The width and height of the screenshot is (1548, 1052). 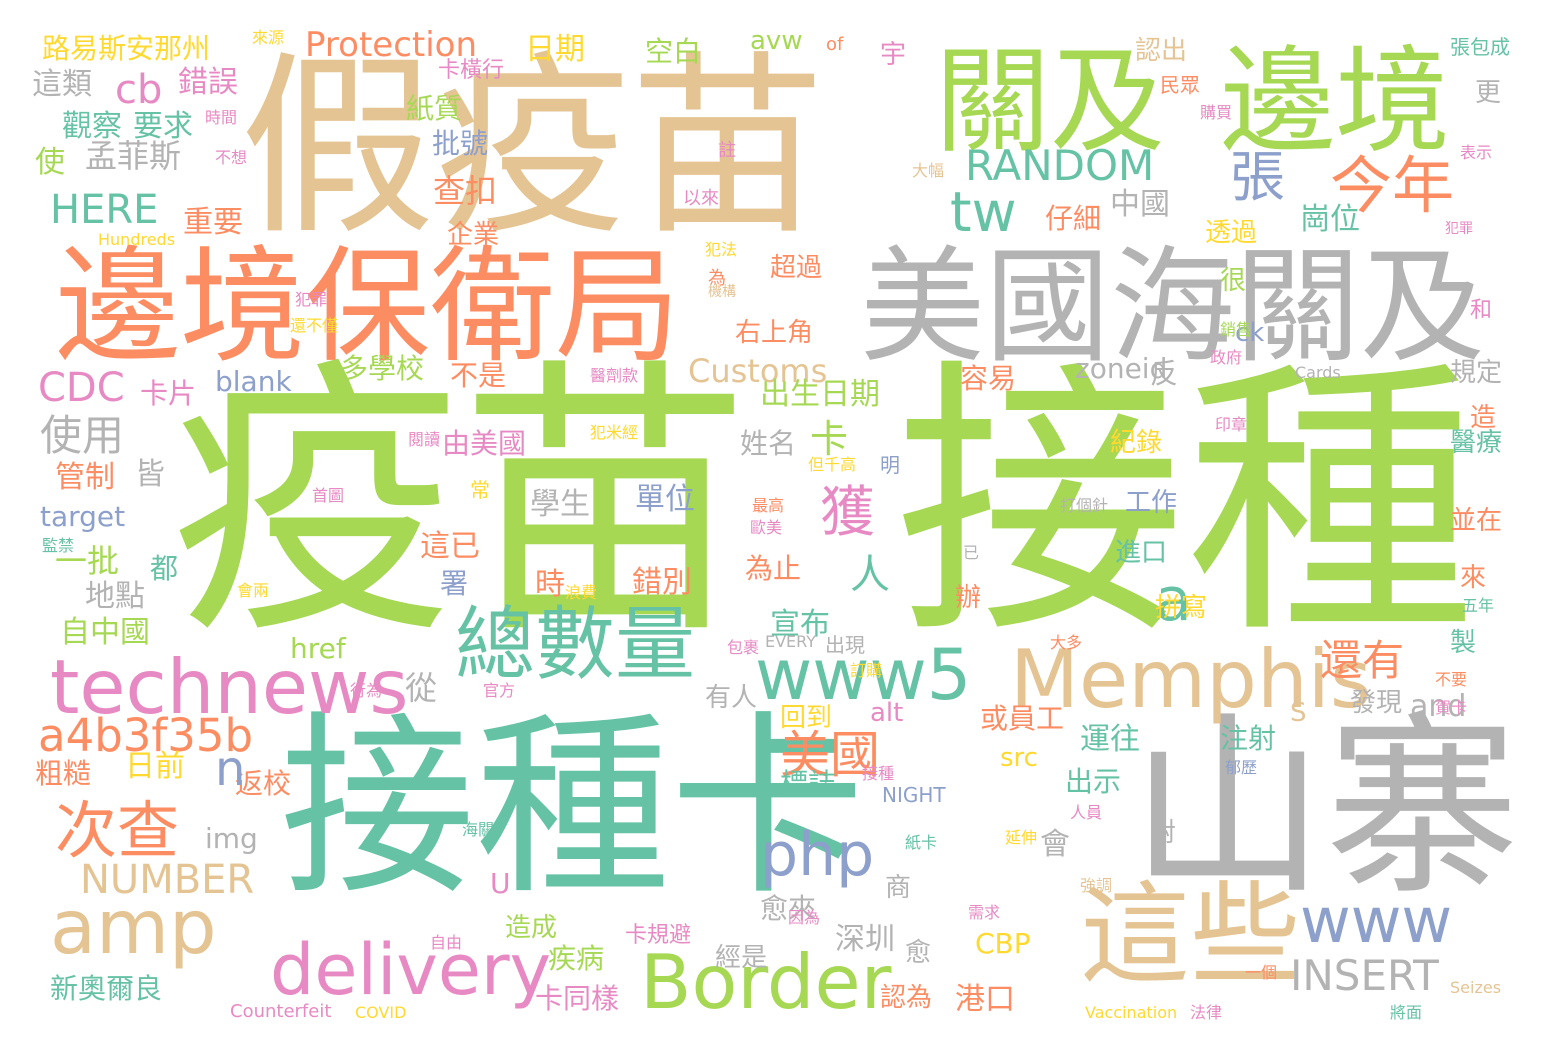 I want to click on word-69: 署, so click(x=454, y=583).